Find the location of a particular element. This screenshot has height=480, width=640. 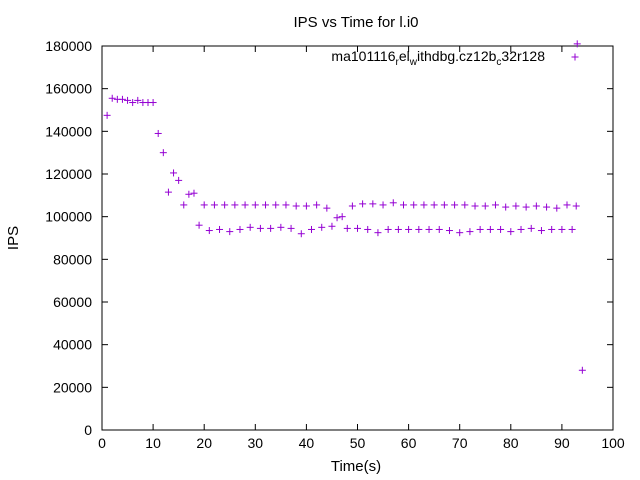

y-tick-label: 160000 is located at coordinates (68, 89).